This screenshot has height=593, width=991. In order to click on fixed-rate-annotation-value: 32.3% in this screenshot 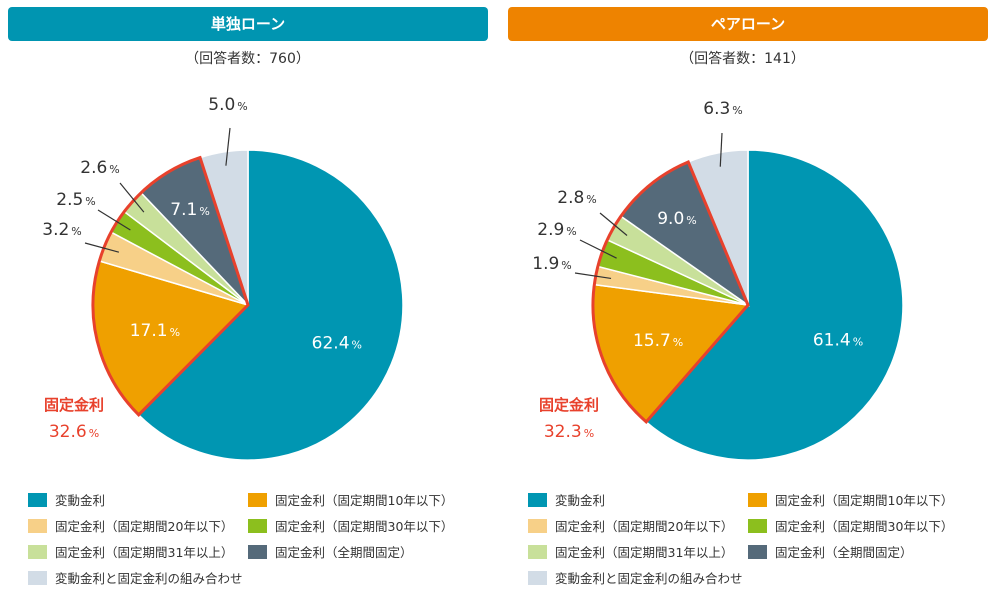, I will do `click(569, 432)`.